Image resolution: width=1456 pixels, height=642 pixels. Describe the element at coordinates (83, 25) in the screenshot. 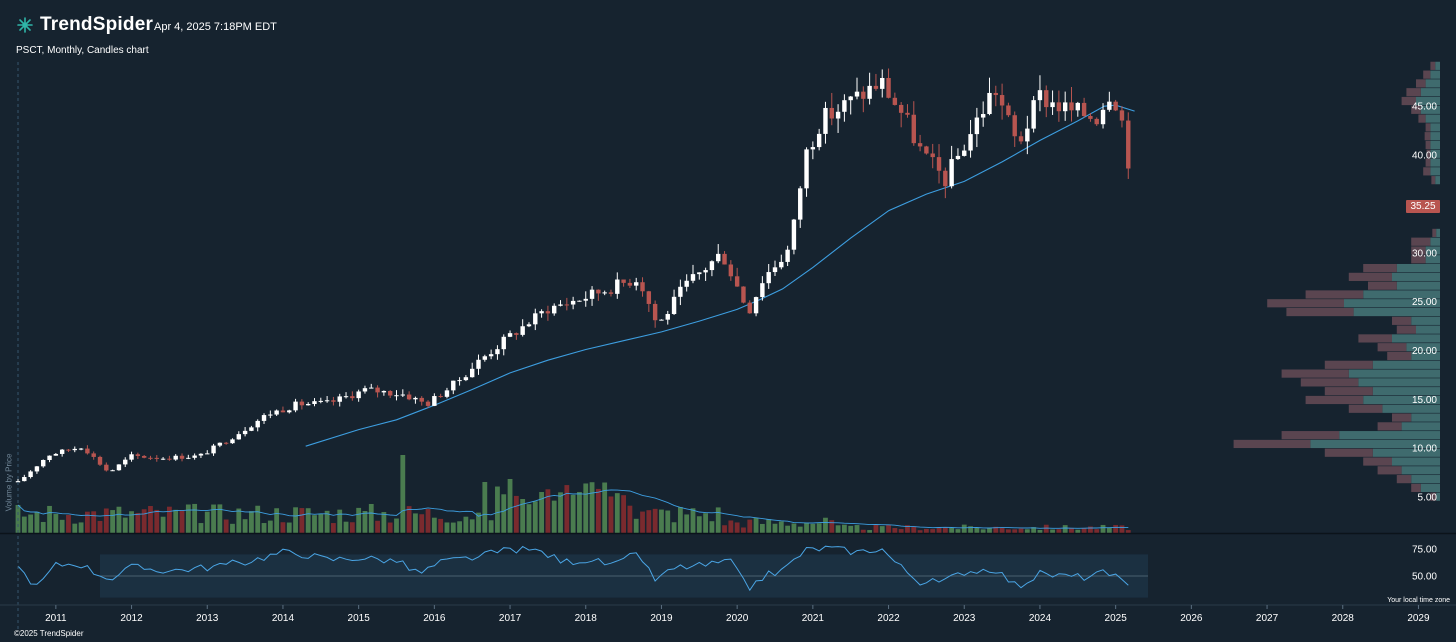

I see `brand-logo: TrendSpider` at that location.